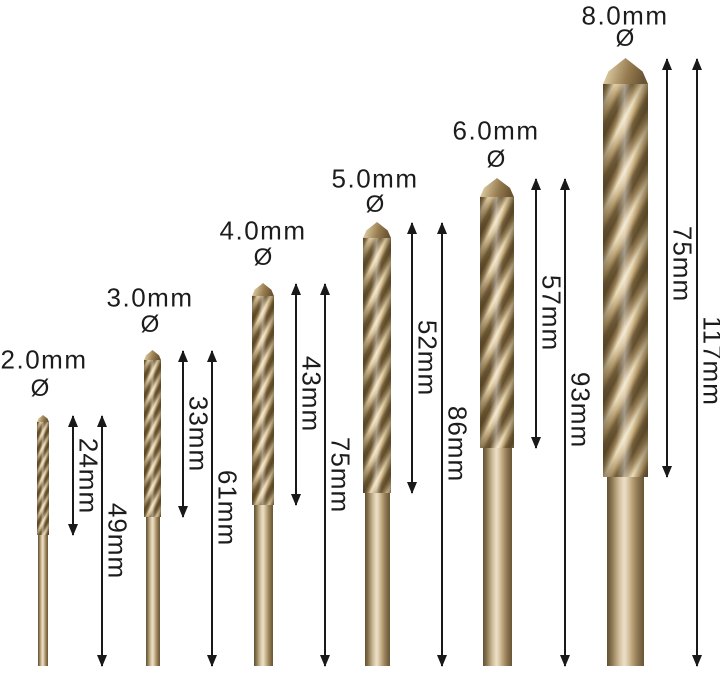  I want to click on drill-bit-6mm, so click(497, 422).